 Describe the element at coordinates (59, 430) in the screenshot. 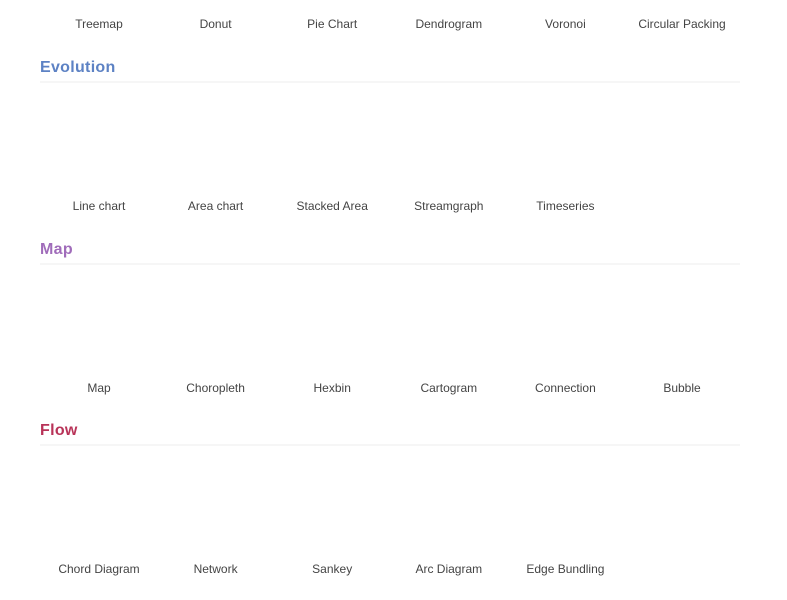

I see `section-title: Flow` at that location.